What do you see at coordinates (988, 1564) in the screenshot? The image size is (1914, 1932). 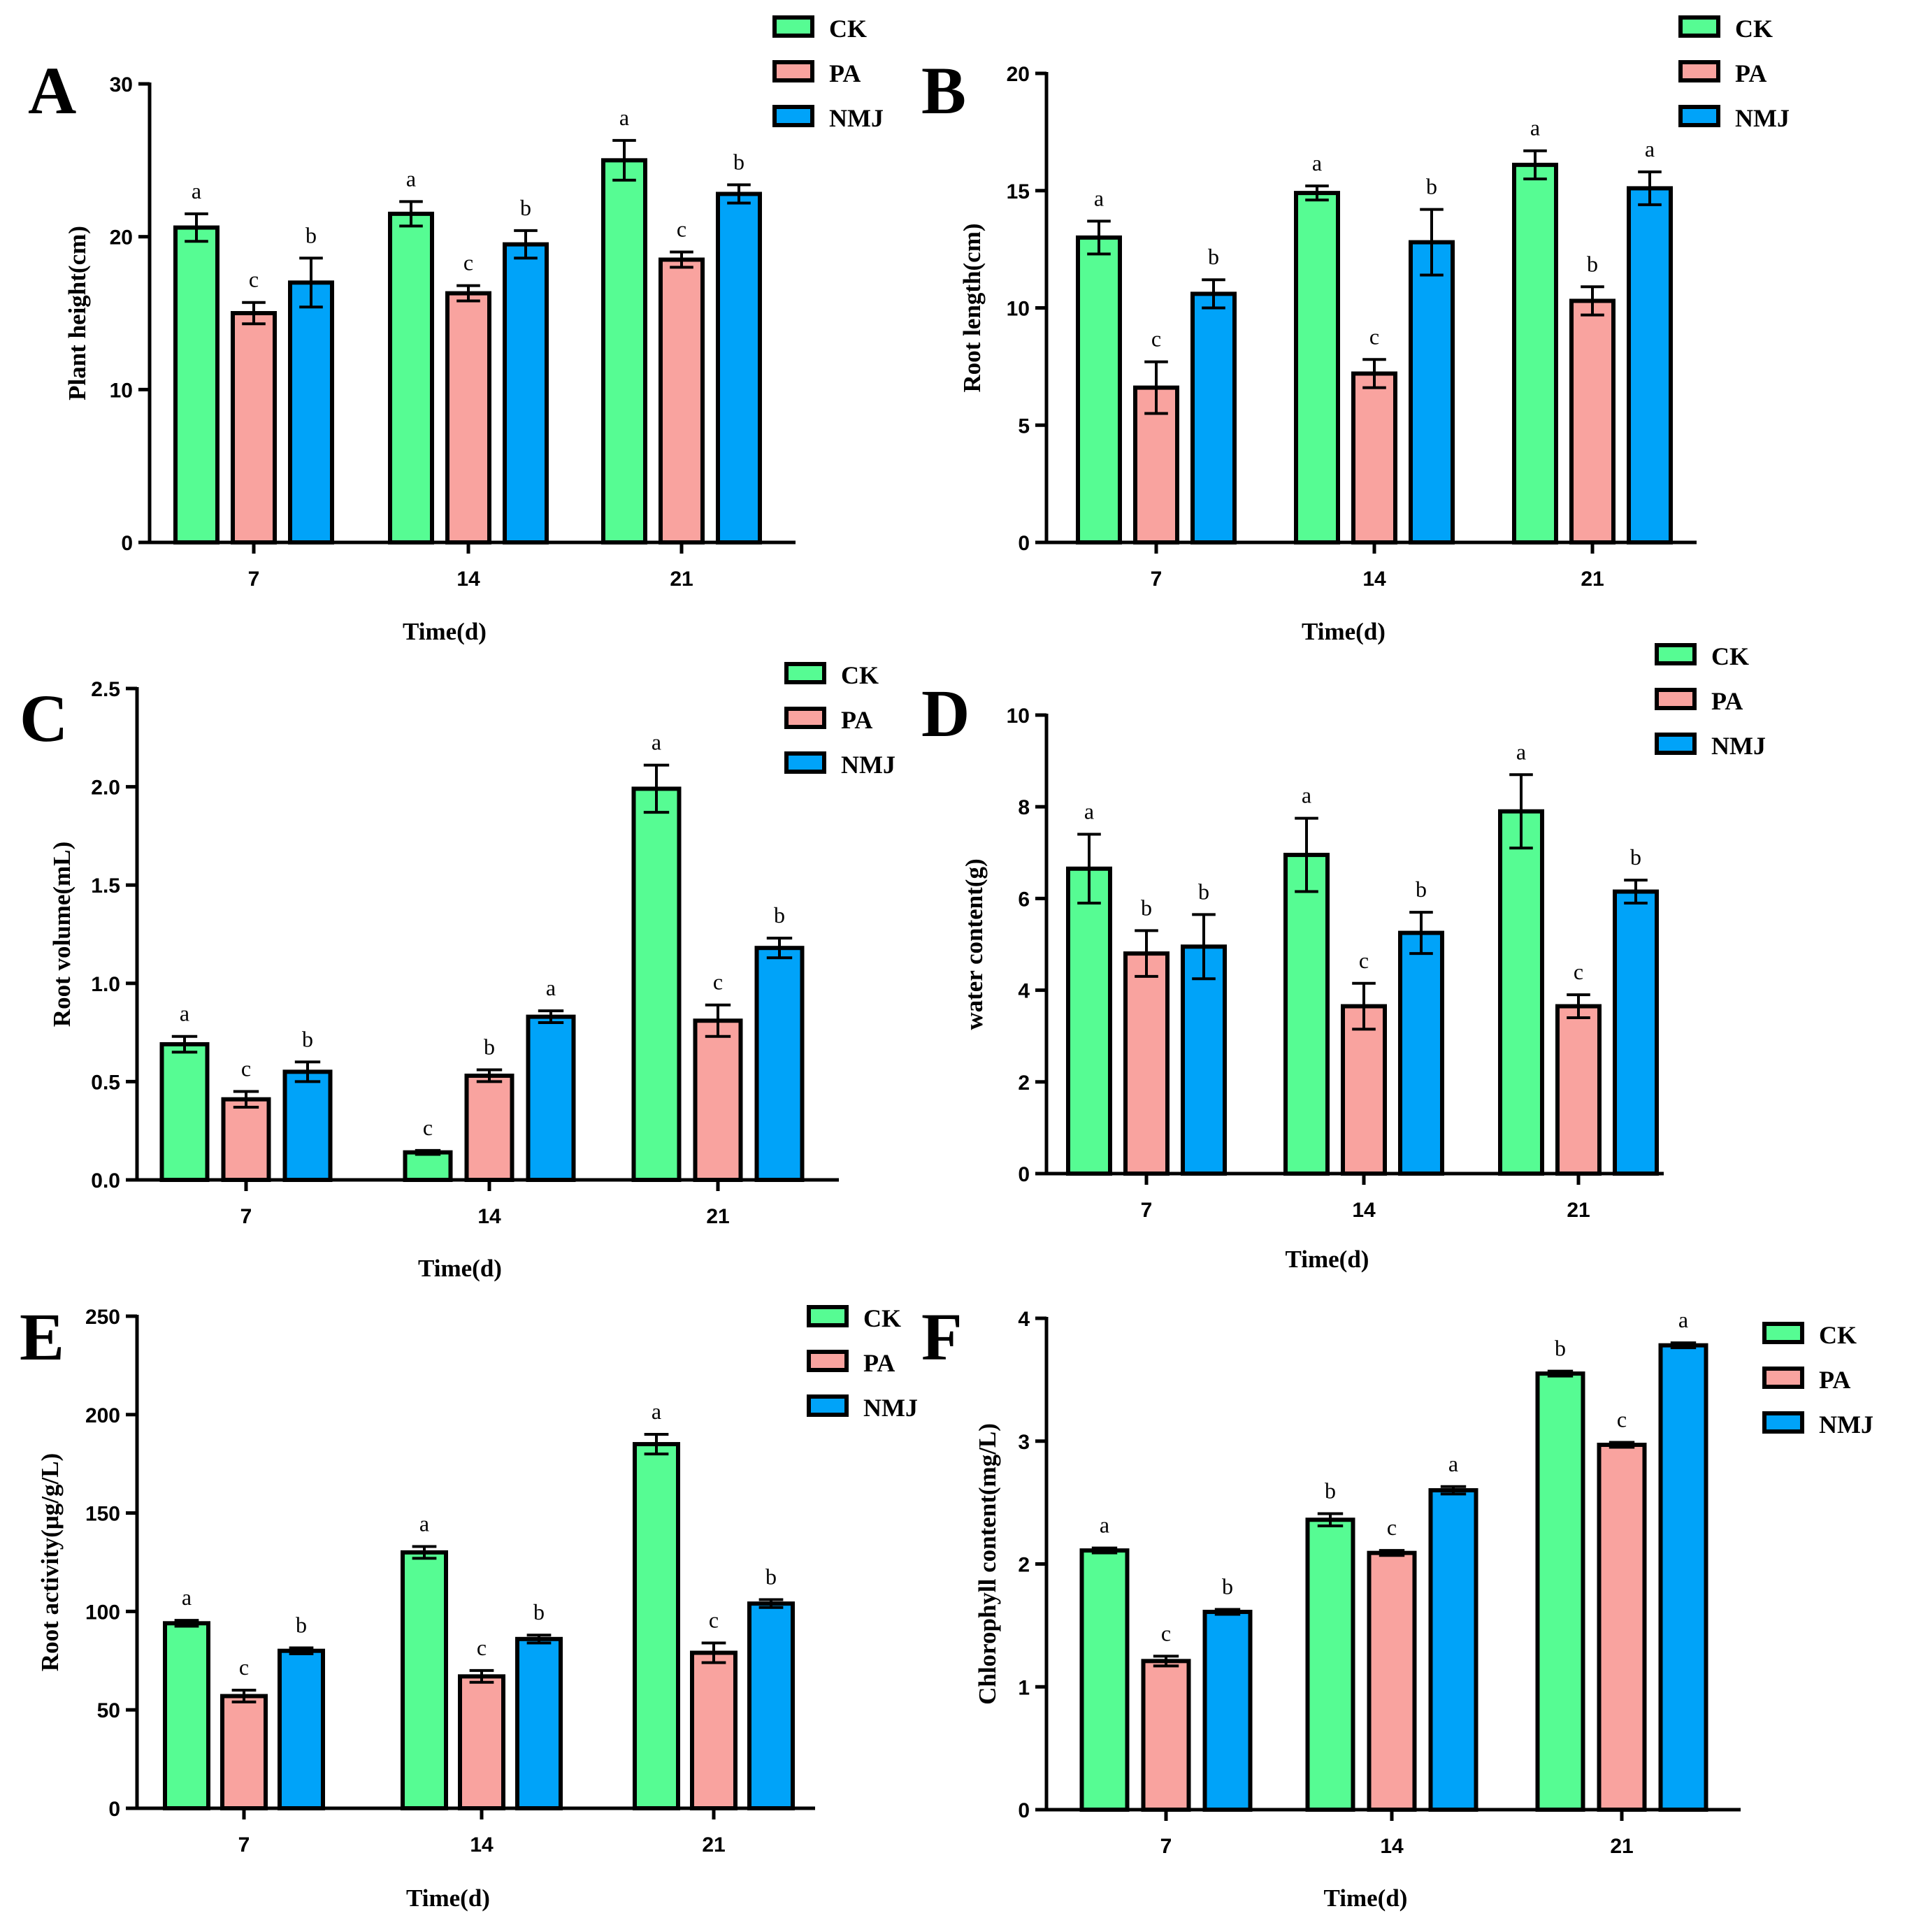 I see `y-axis-title: Chlorophyll content(mg/L)` at bounding box center [988, 1564].